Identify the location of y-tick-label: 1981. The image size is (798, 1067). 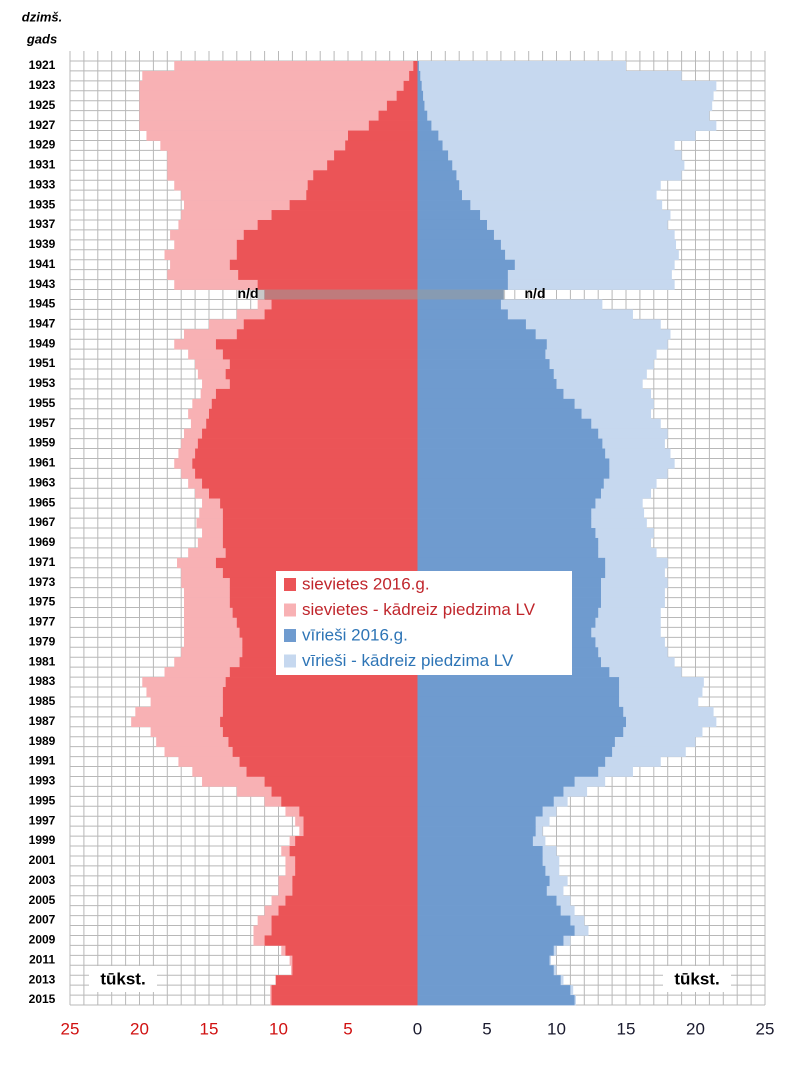
(42, 661).